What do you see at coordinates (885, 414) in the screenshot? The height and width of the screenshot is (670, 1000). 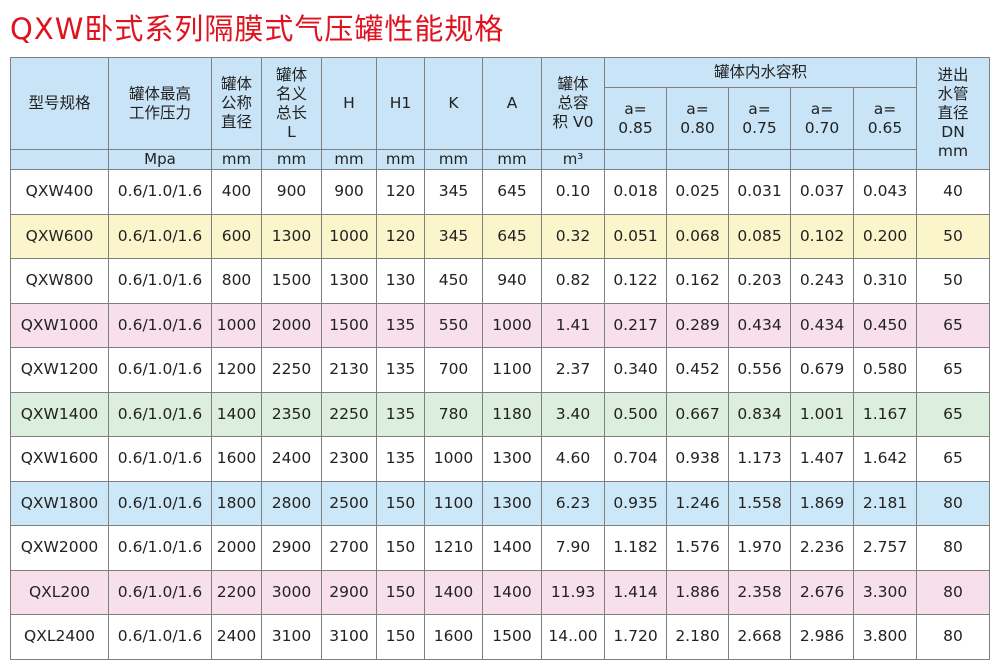 I see `value-cell: 1.167` at bounding box center [885, 414].